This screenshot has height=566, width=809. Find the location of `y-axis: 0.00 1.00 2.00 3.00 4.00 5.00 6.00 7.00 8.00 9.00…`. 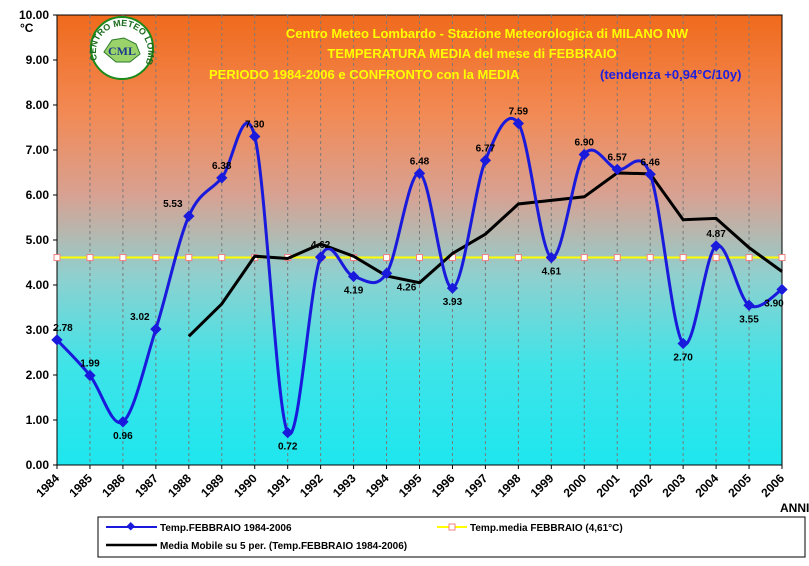

y-axis: 0.00 1.00 2.00 3.00 4.00 5.00 6.00 7.00 8.00 9.00… is located at coordinates (38, 240).